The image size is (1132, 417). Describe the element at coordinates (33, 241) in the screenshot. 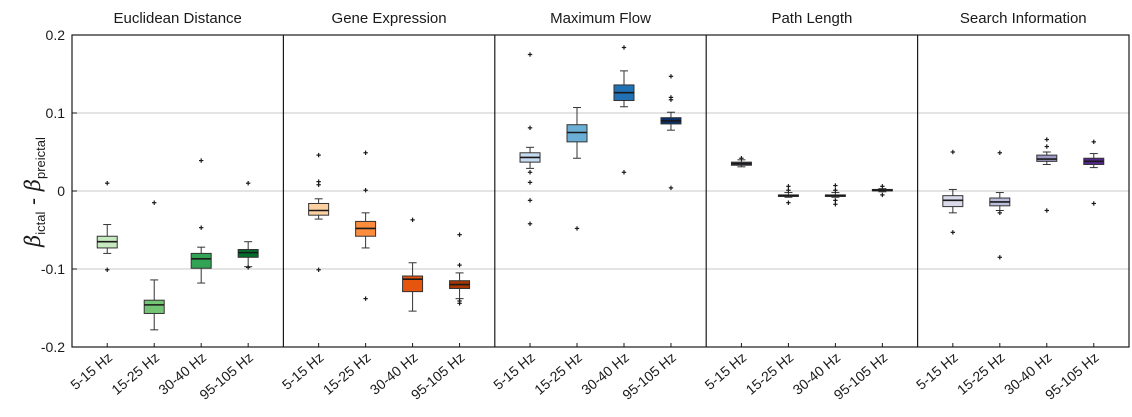

I see `y-axis-label-beta: β` at that location.